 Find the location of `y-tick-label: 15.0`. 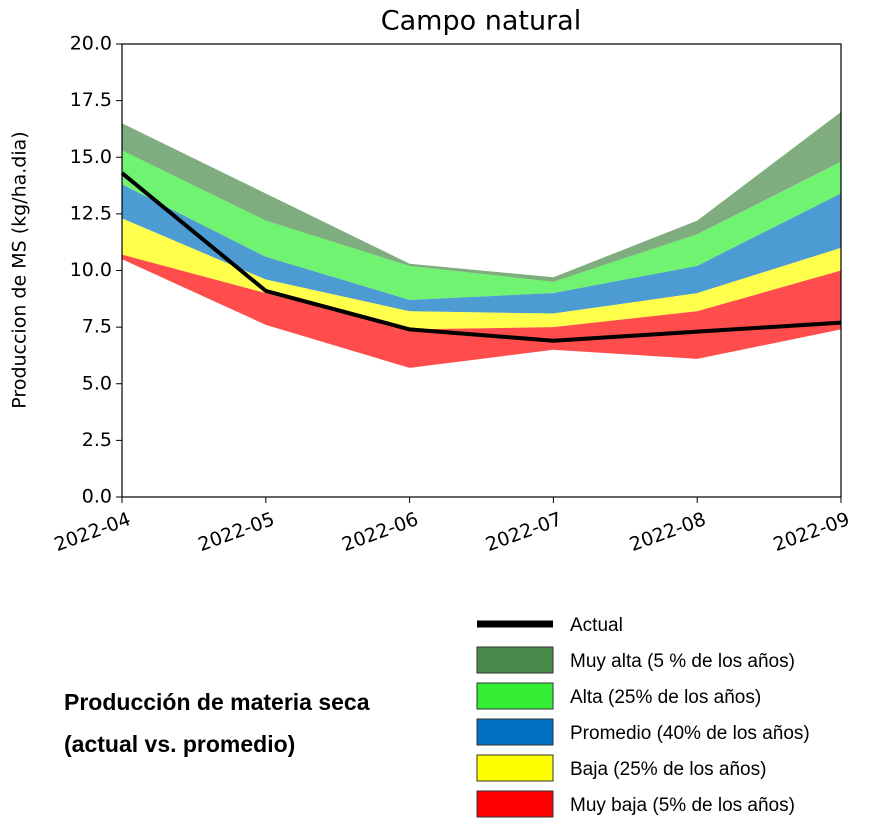

y-tick-label: 15.0 is located at coordinates (91, 157).